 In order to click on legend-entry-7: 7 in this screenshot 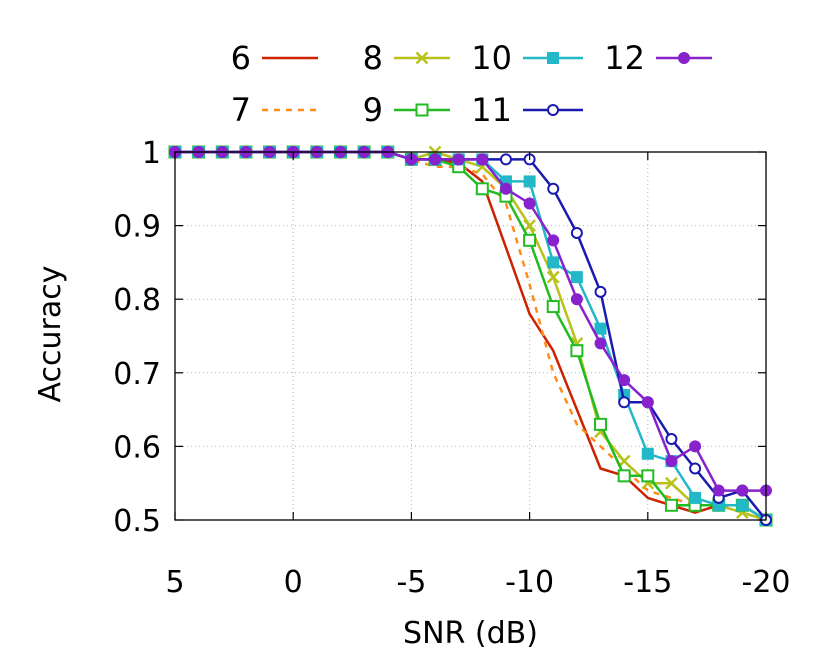, I will do `click(274, 110)`.